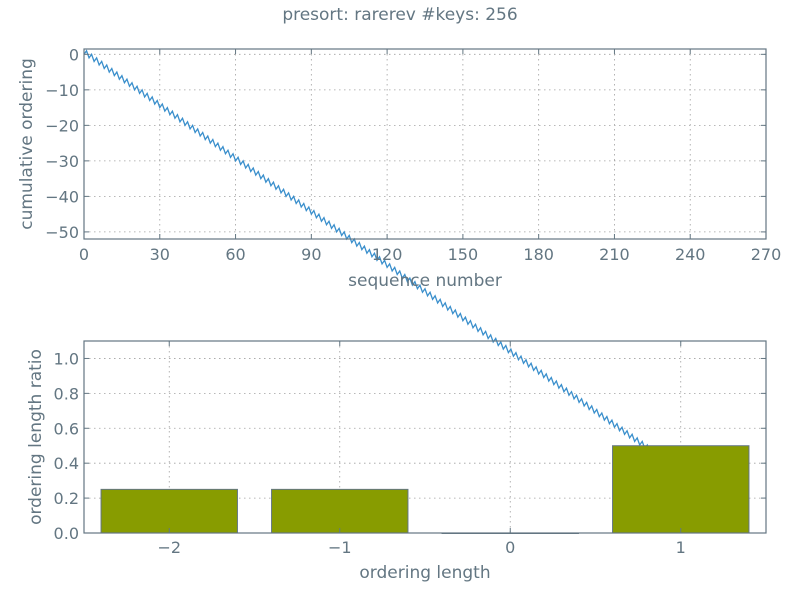 This screenshot has width=800, height=600. Describe the element at coordinates (614, 254) in the screenshot. I see `top-x-tick-label: 210` at that location.